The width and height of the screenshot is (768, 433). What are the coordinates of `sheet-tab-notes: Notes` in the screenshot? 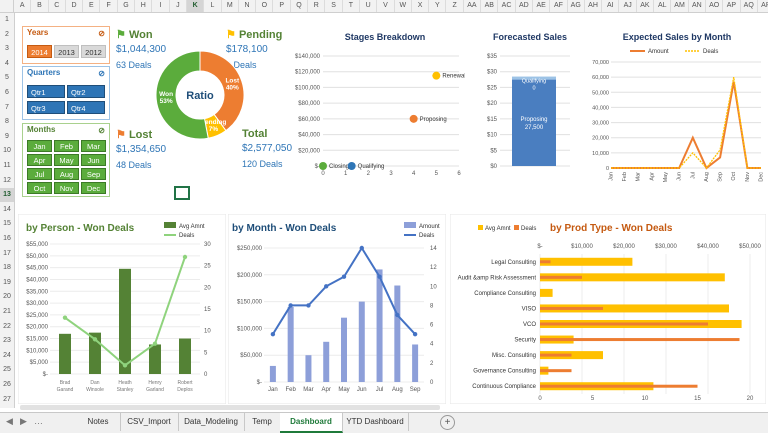 It's located at (98, 422).